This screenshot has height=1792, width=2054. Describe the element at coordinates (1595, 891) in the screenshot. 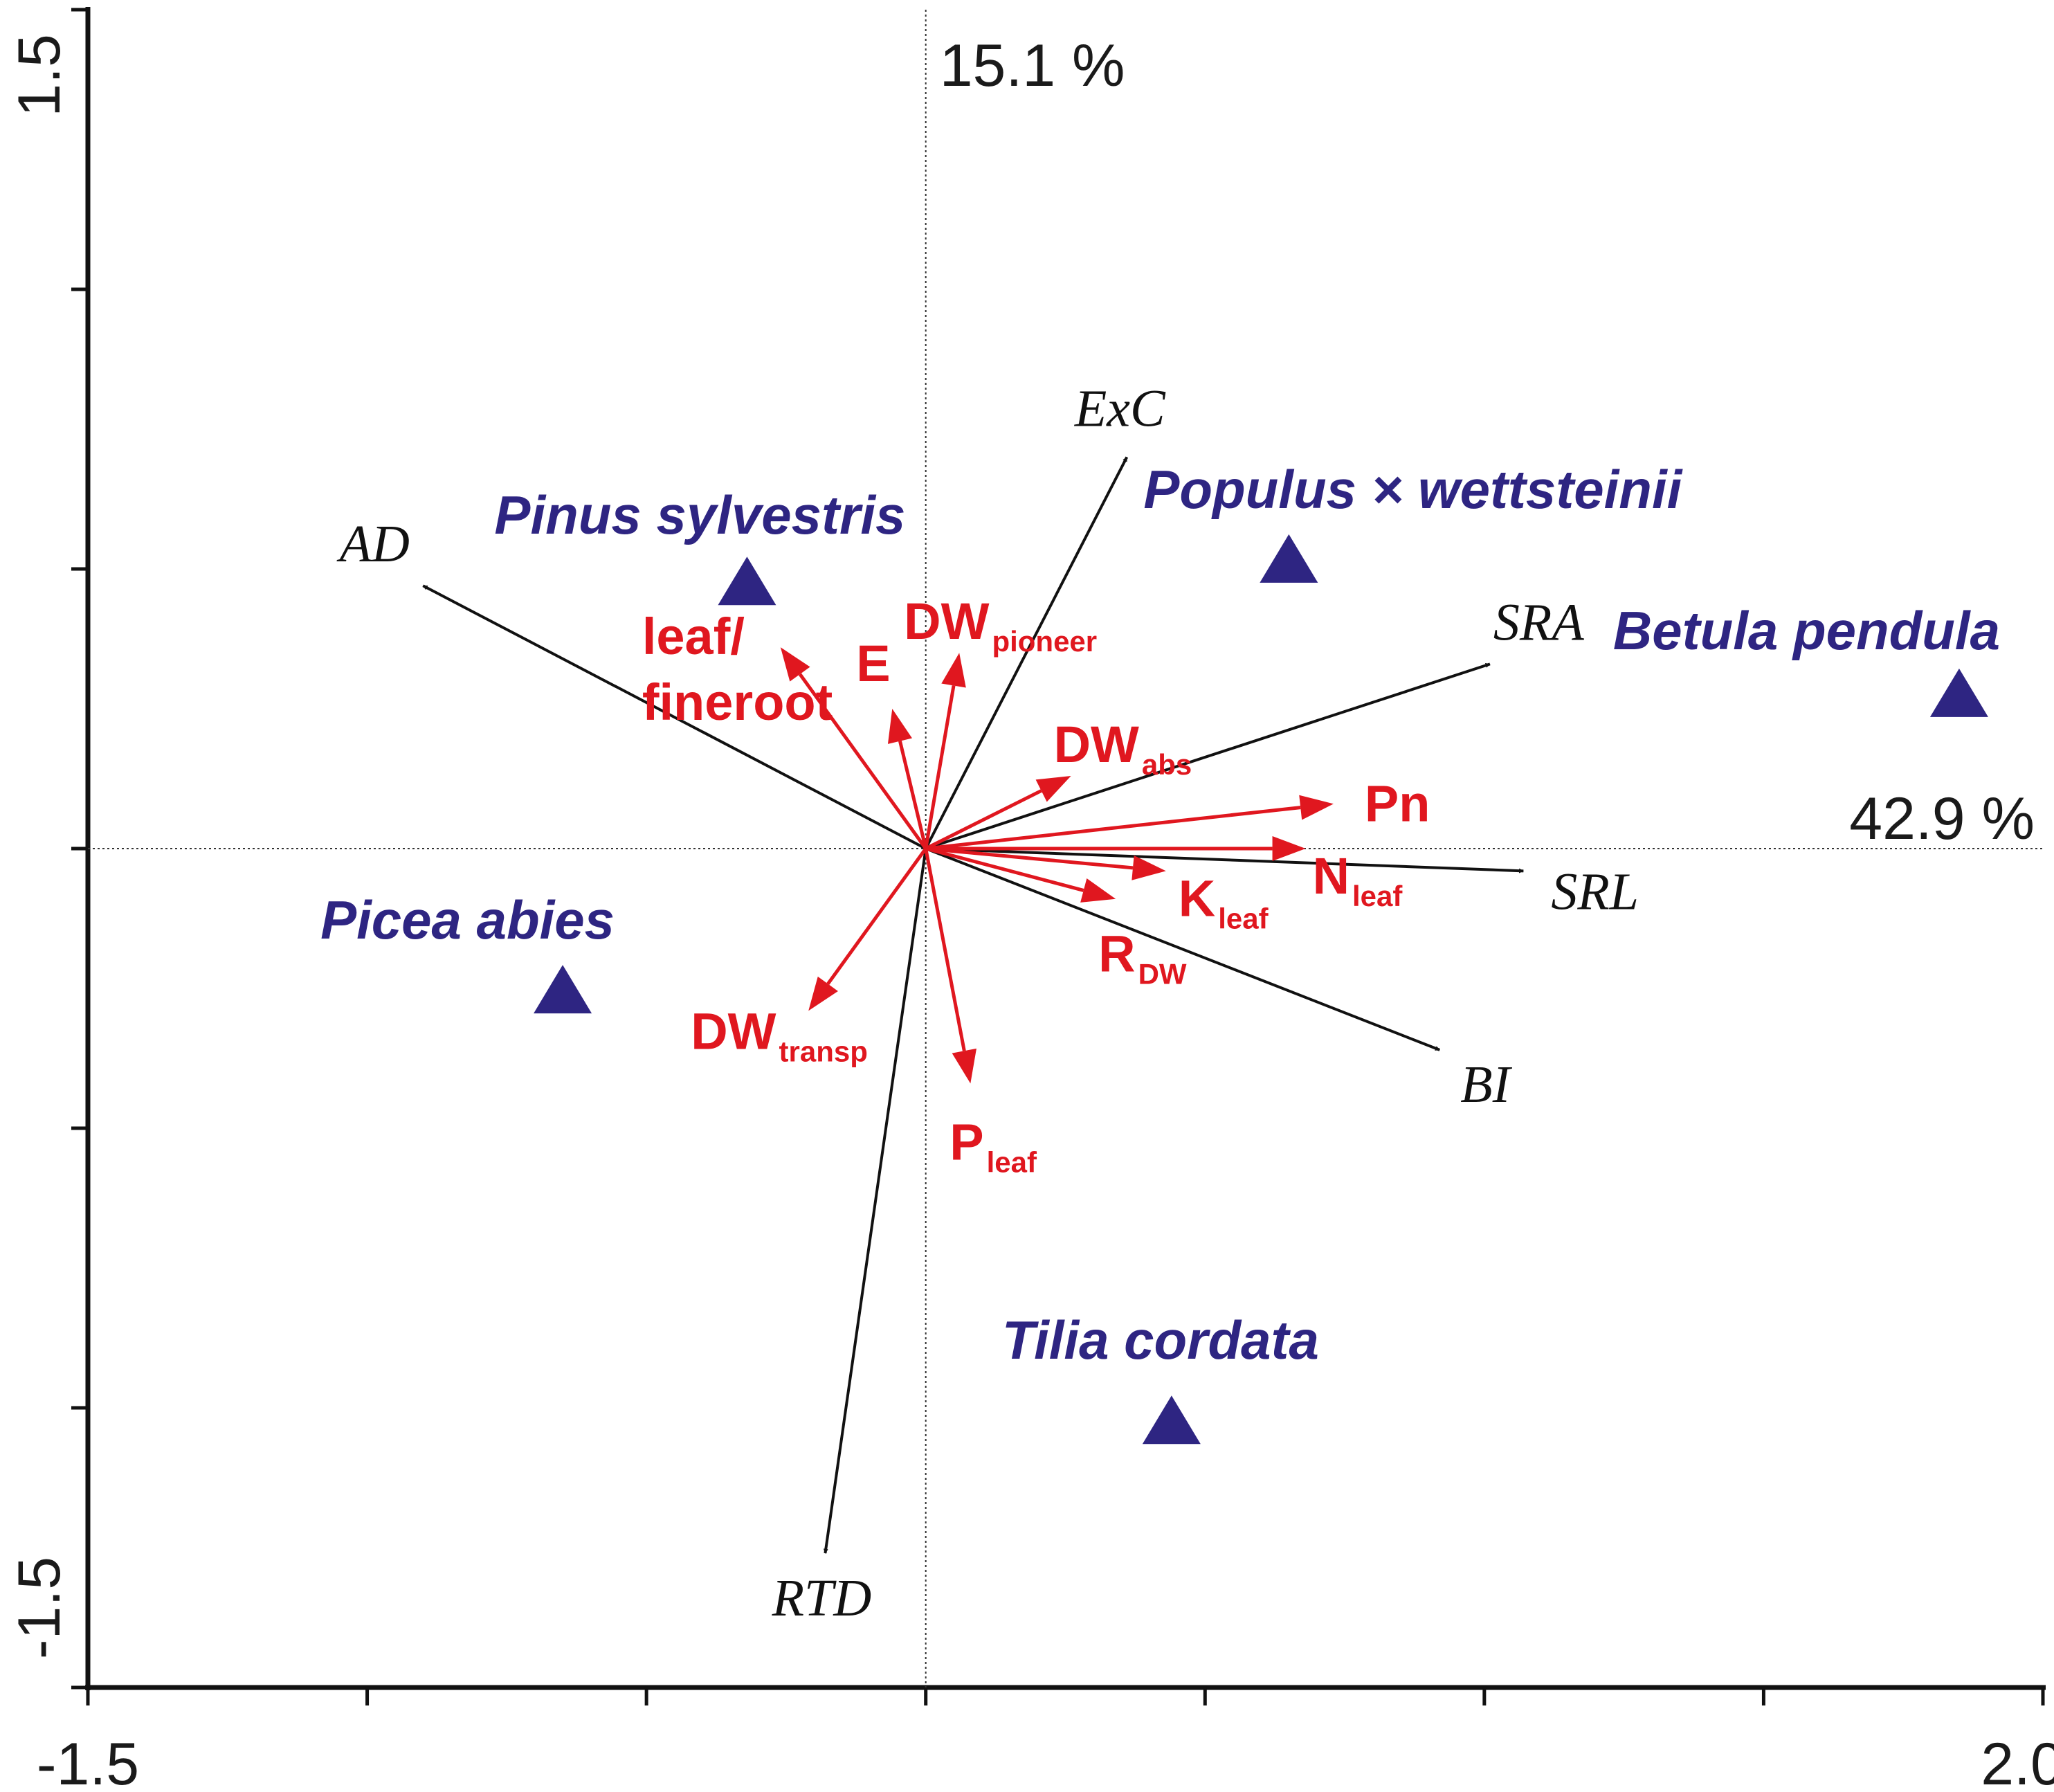

I see `root-trait-label-srl: SRL` at that location.